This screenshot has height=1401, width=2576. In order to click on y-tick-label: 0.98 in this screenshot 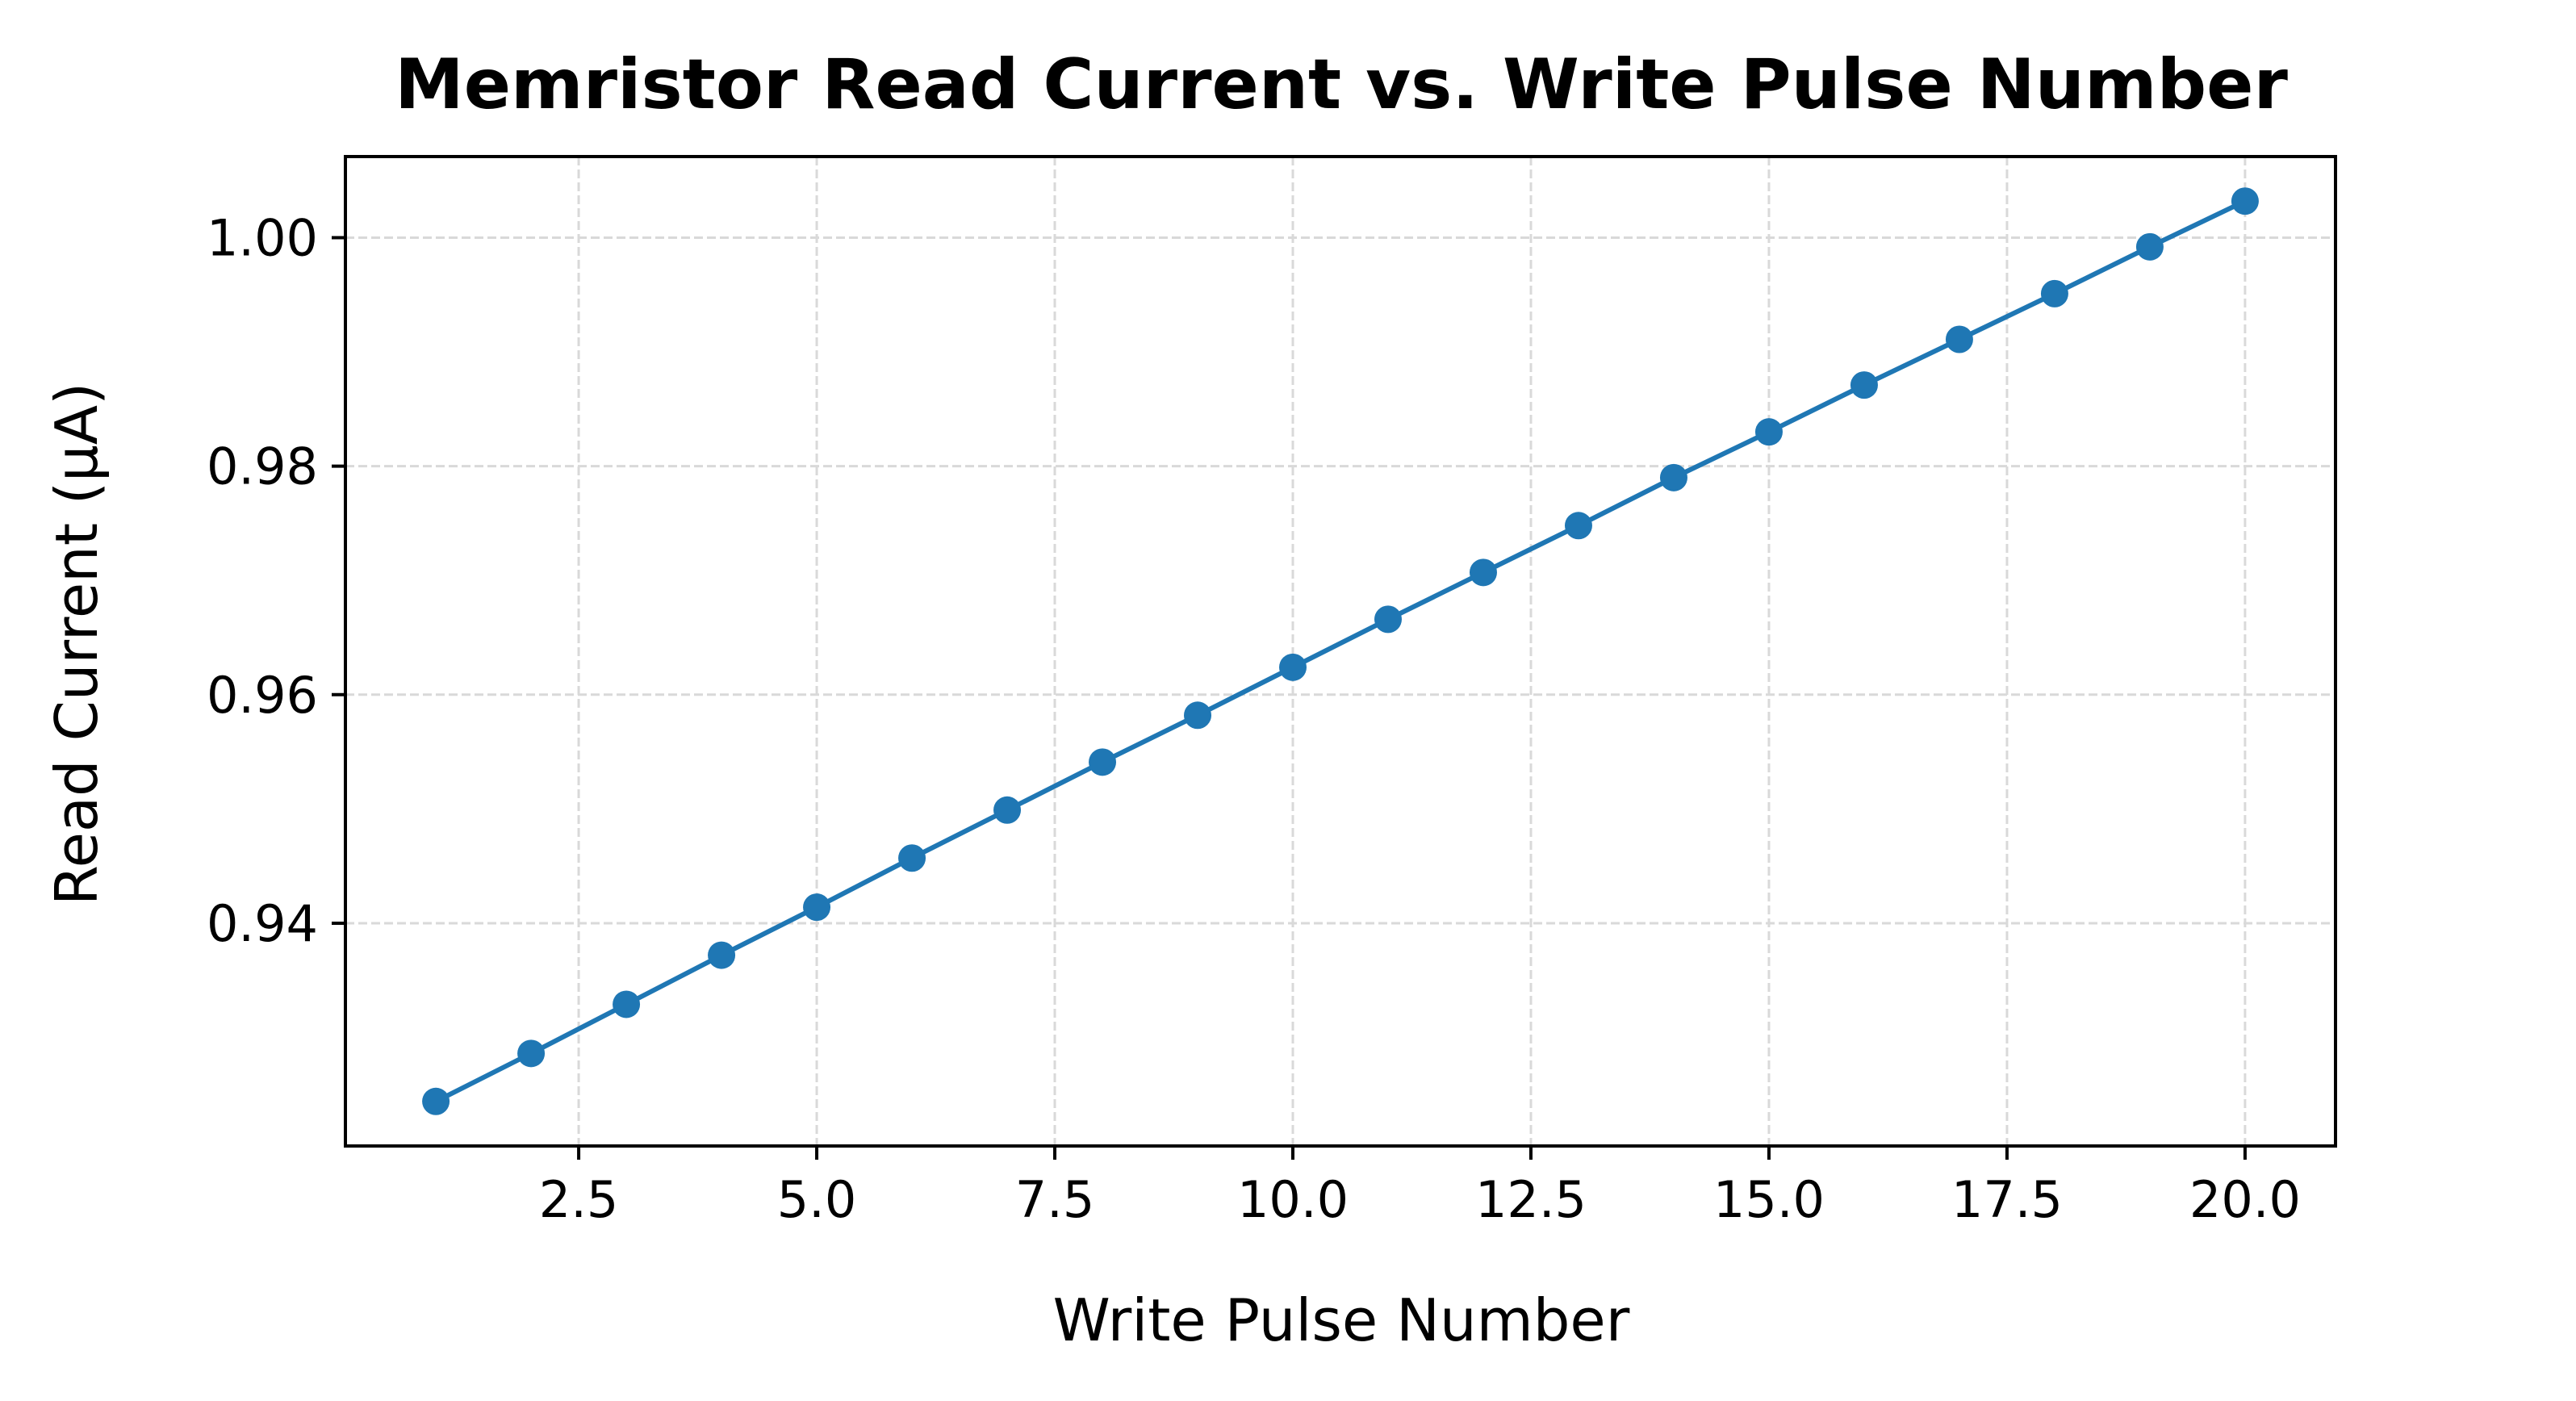, I will do `click(262, 467)`.